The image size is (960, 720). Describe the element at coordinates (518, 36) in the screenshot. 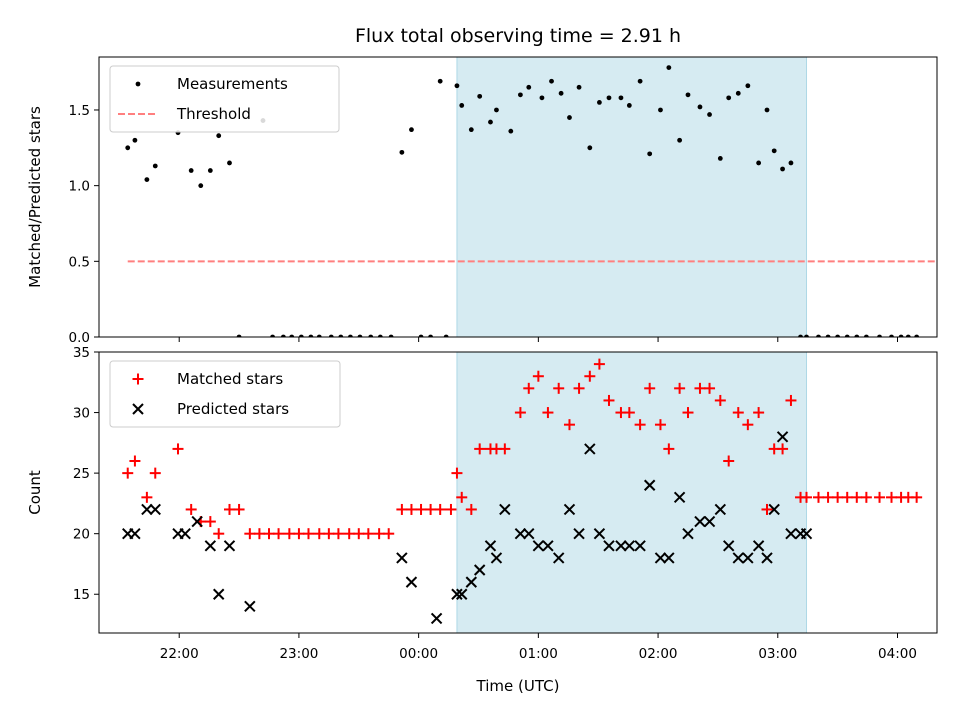

I see `chart-title: Flux total observing time = 2.91 h` at that location.